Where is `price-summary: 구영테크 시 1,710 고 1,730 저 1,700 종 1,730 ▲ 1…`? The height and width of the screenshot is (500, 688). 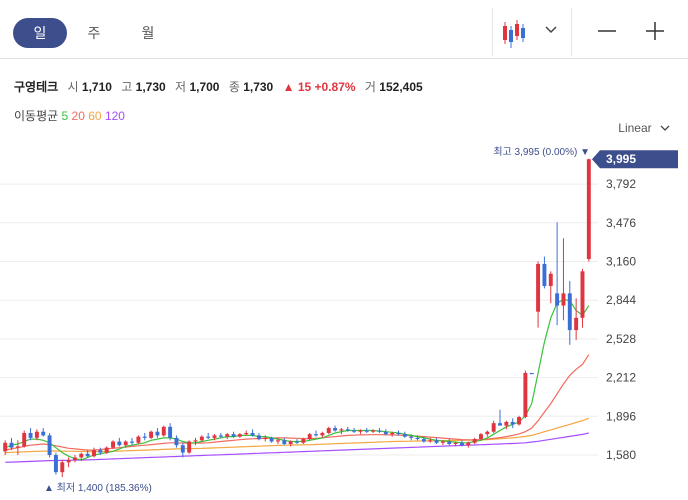 price-summary: 구영테크 시 1,710 고 1,730 저 1,700 종 1,730 ▲ 1… is located at coordinates (221, 86).